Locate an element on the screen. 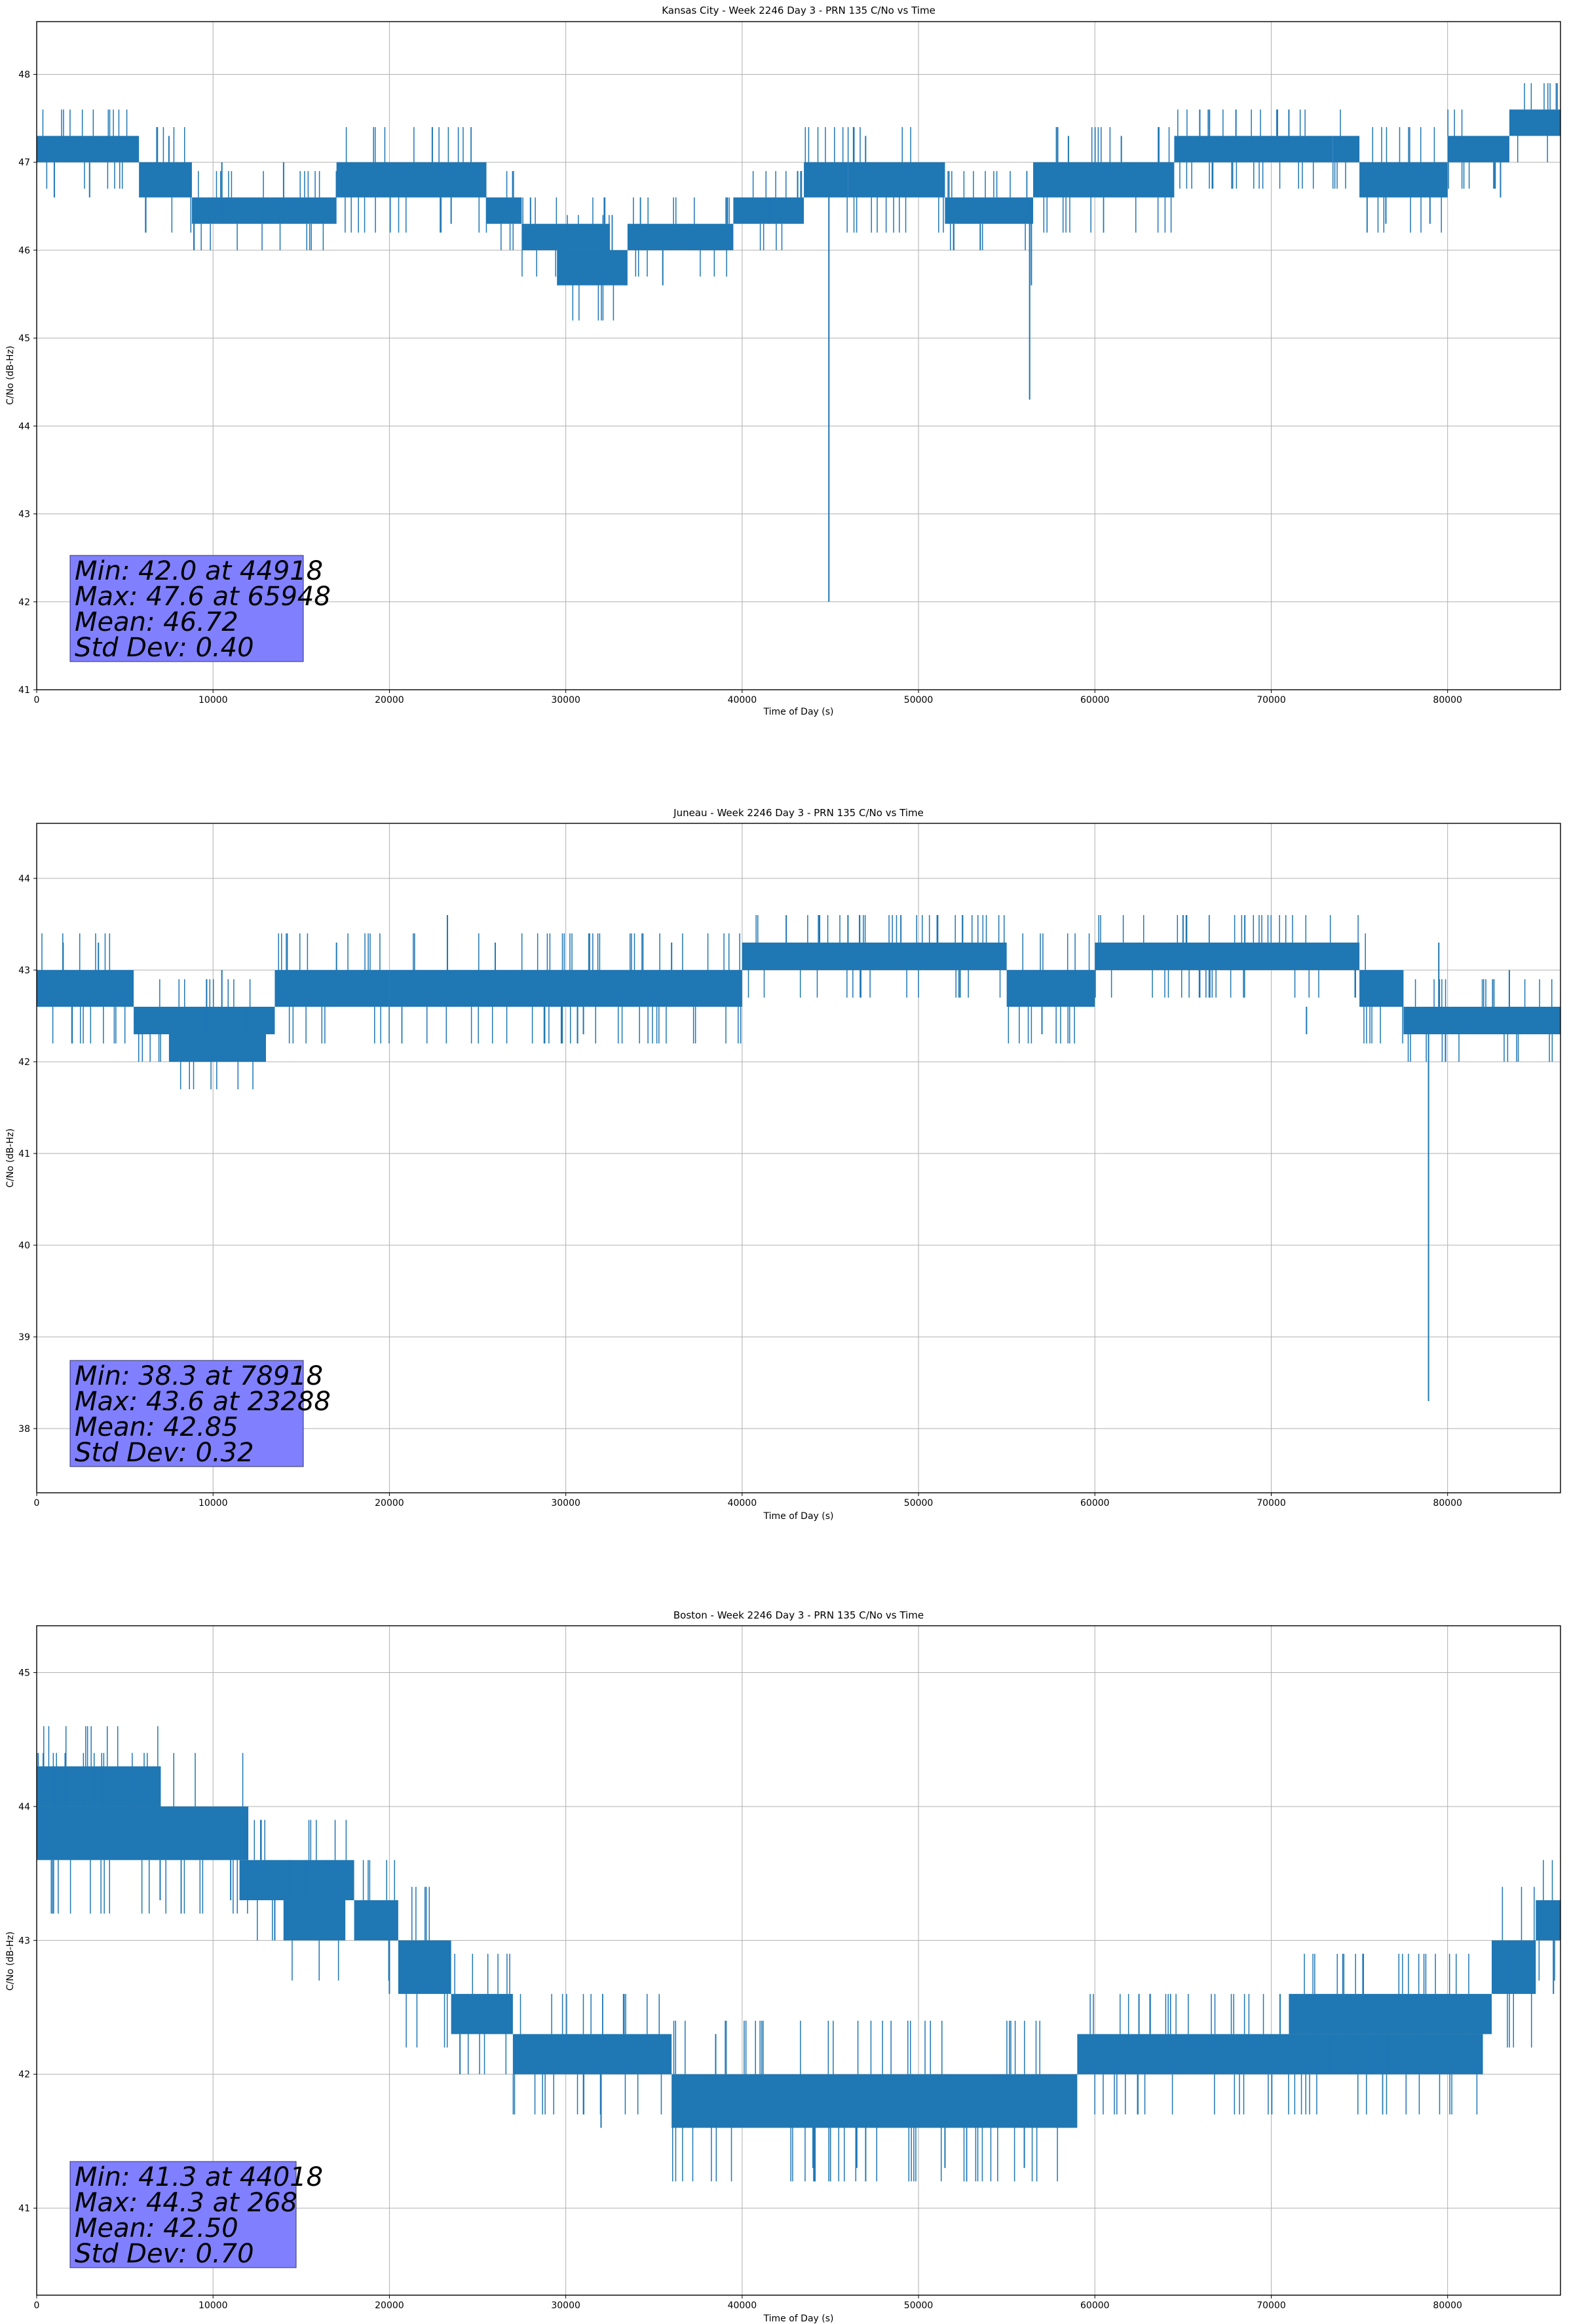 This screenshot has height=2324, width=1569. y-tick-label: 39 is located at coordinates (24, 1337).